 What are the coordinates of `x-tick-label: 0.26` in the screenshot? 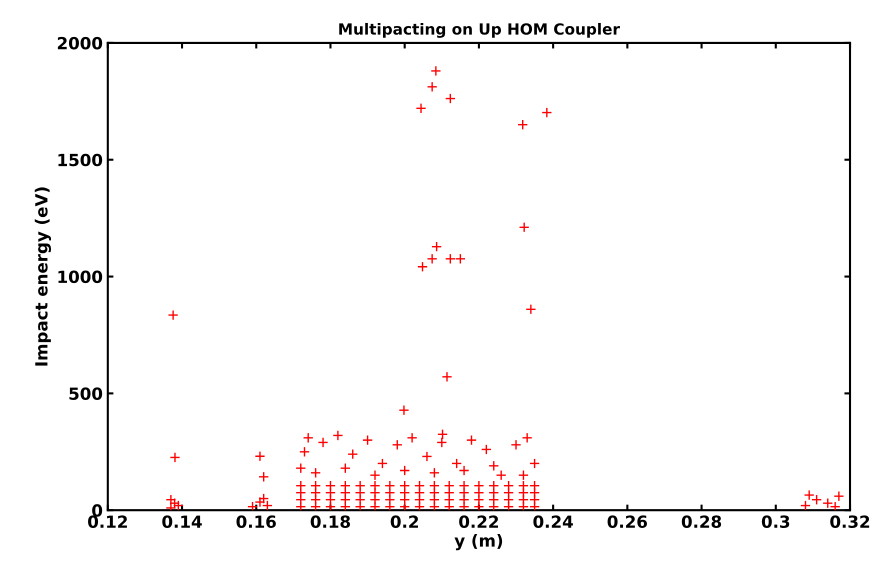 It's located at (628, 521).